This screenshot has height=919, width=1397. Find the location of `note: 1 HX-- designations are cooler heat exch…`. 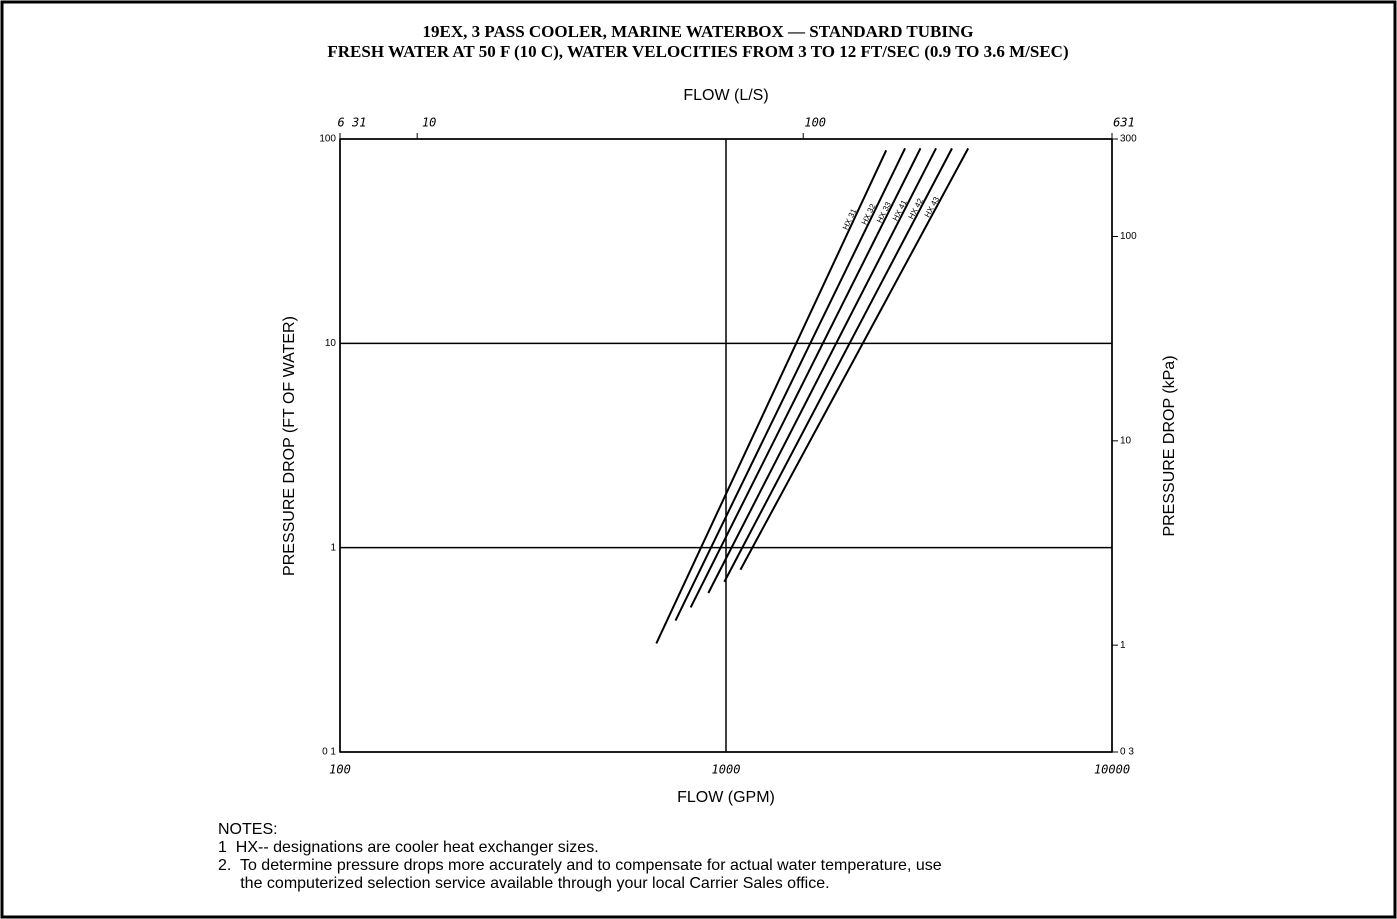

note: 1 HX-- designations are cooler heat exch… is located at coordinates (408, 847).